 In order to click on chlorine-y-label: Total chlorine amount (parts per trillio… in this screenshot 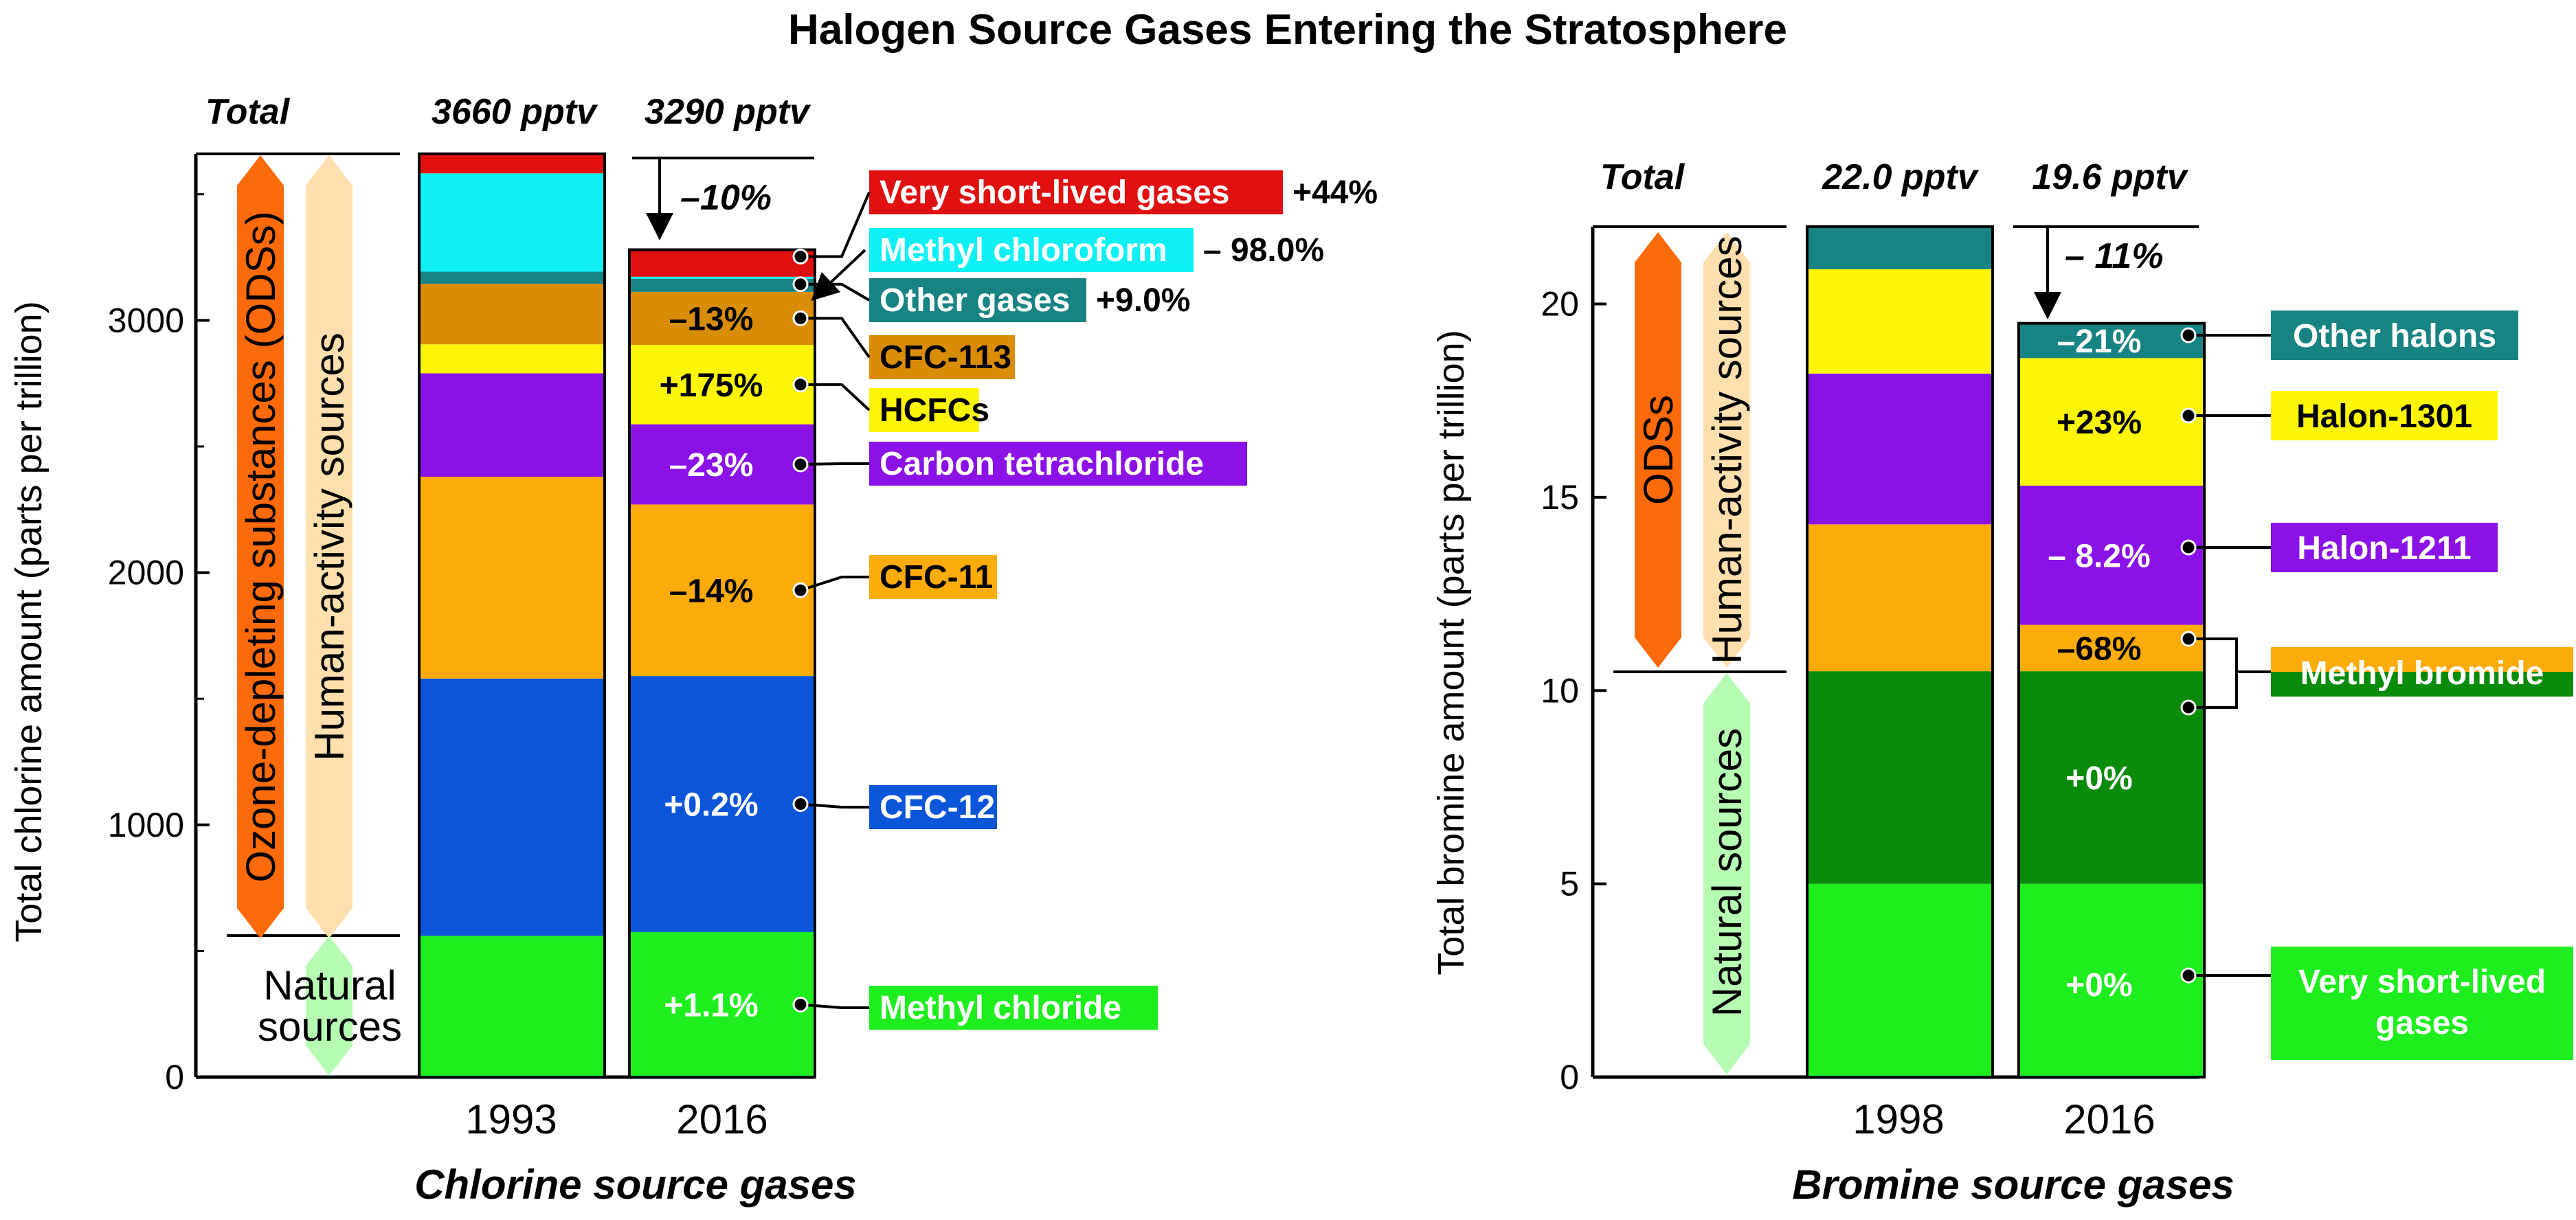, I will do `click(28, 621)`.